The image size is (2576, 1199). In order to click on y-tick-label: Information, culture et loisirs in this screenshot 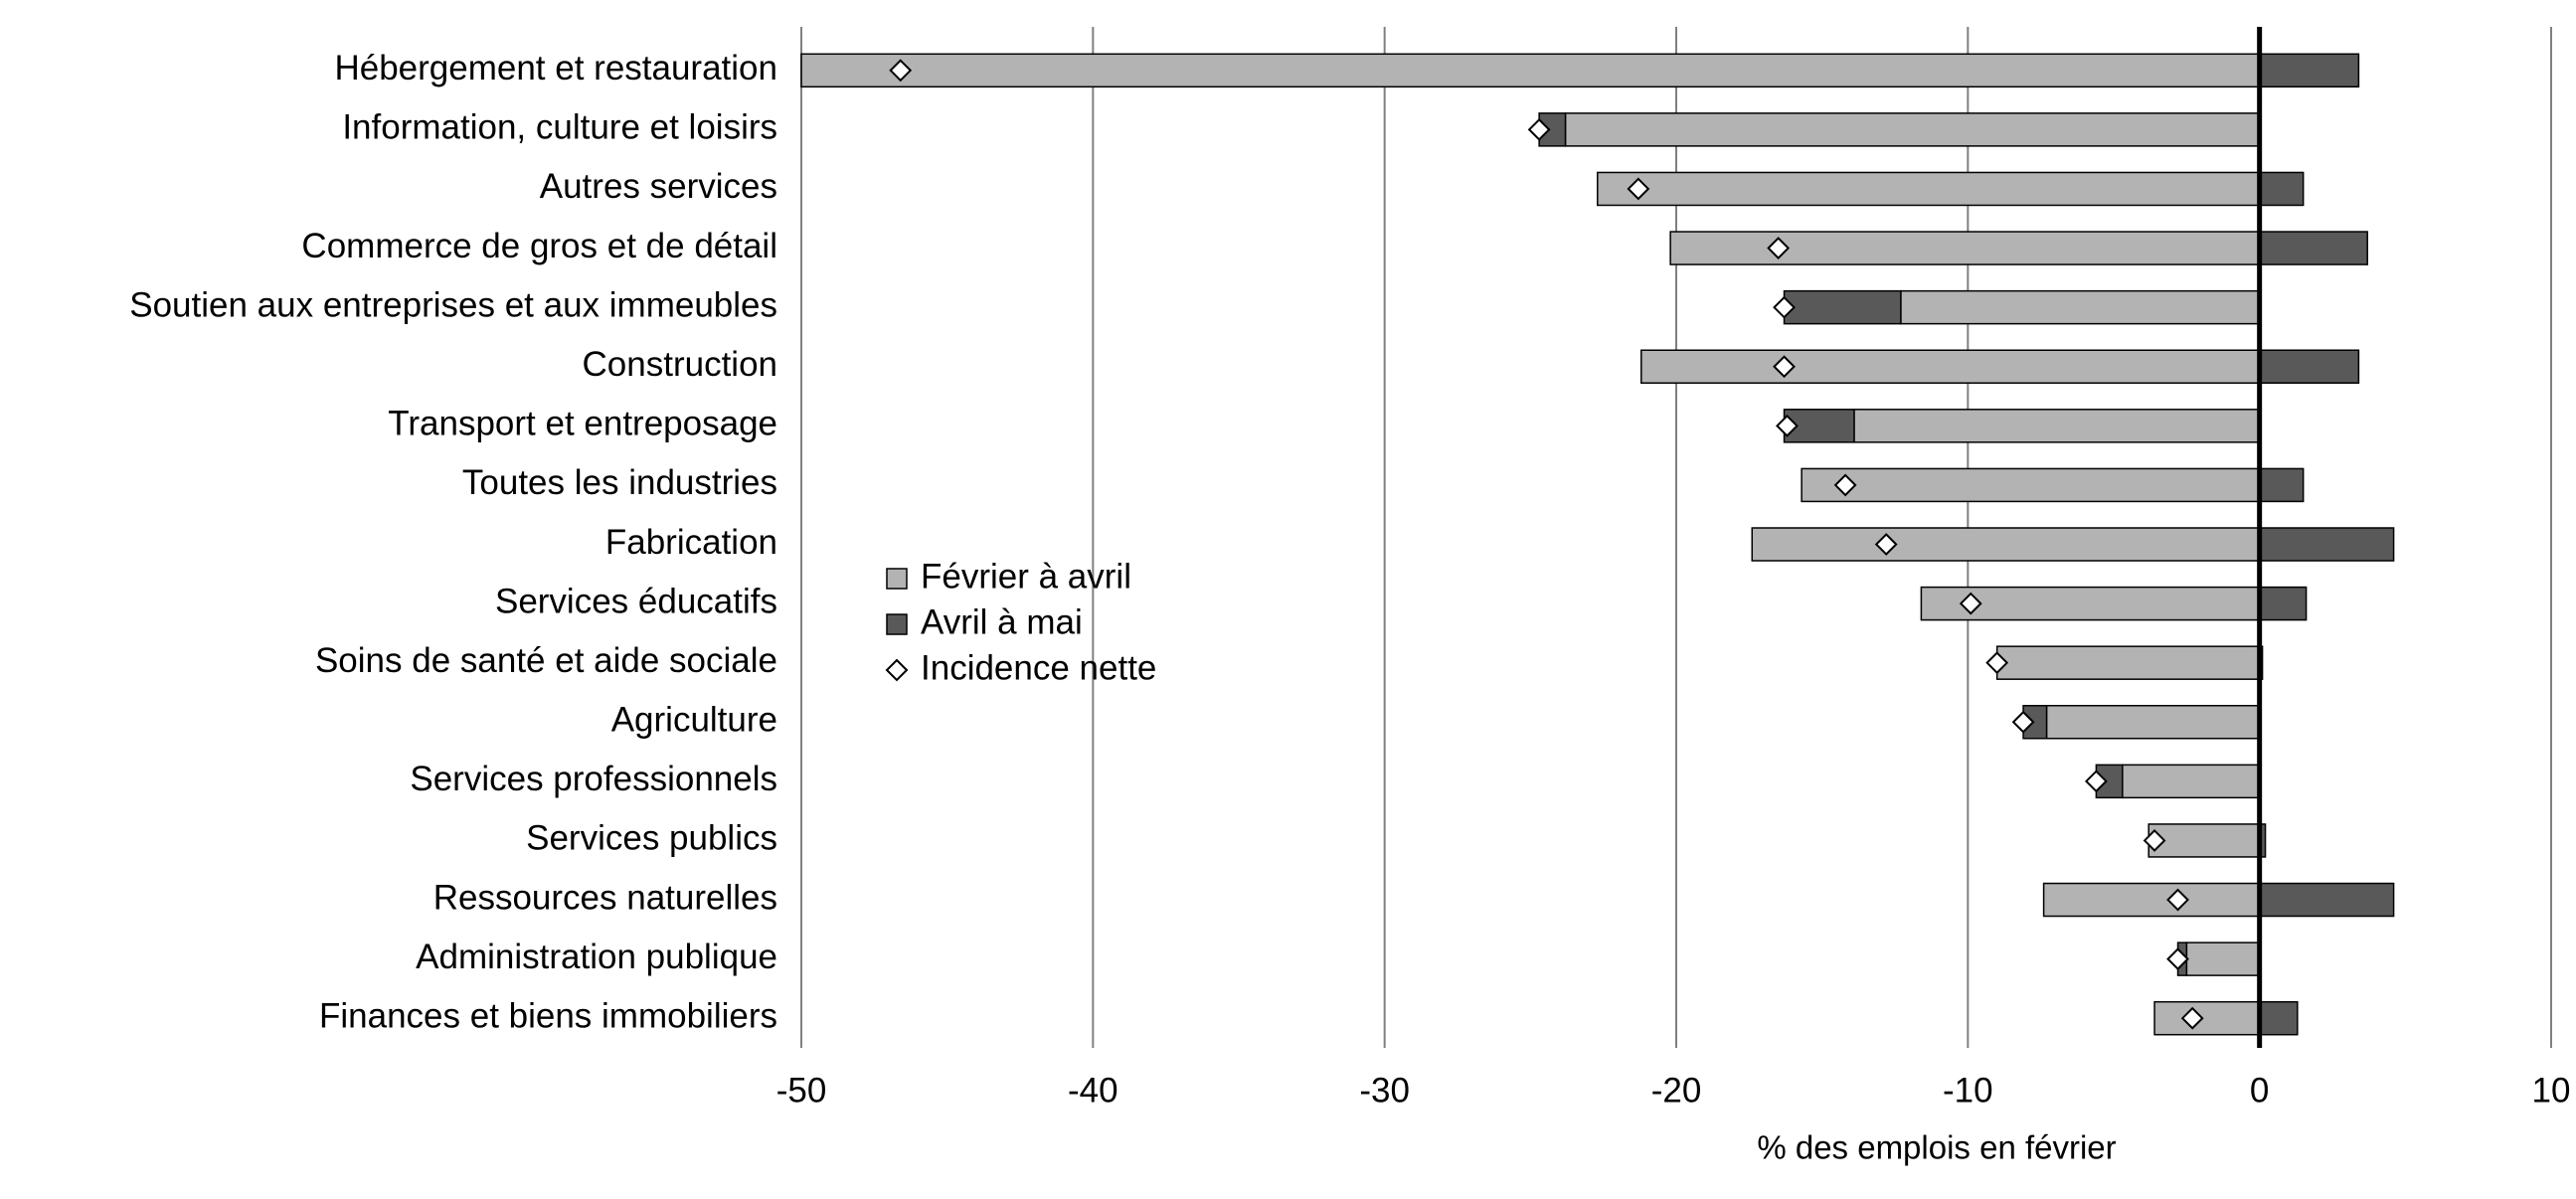, I will do `click(559, 128)`.